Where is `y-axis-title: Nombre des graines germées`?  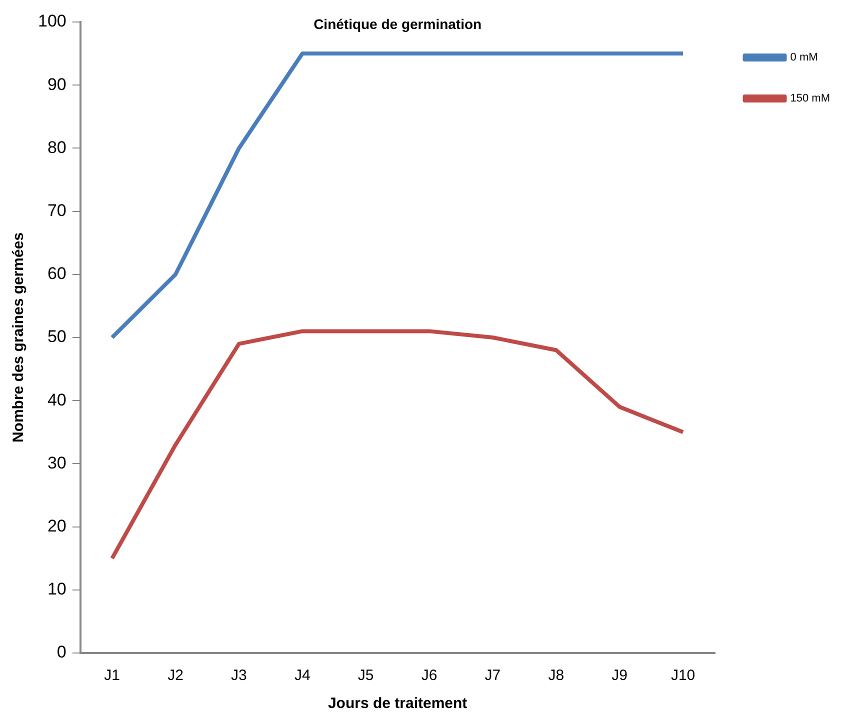 y-axis-title: Nombre des graines germées is located at coordinates (19, 337).